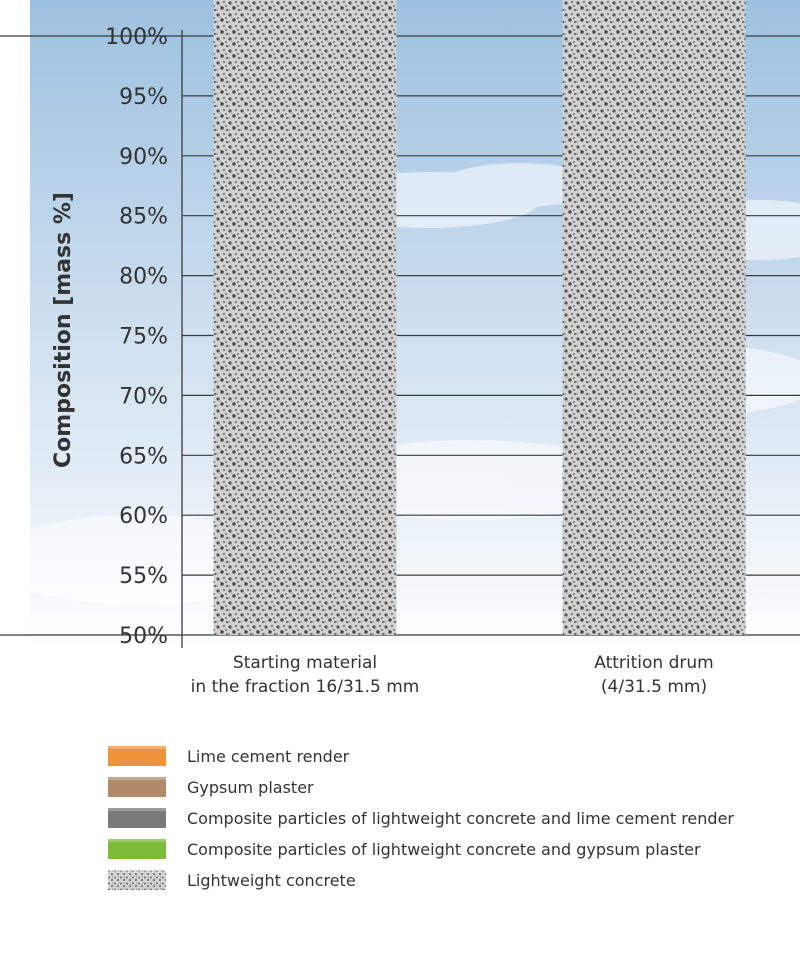 The image size is (800, 960). I want to click on y-tick-label: 75%, so click(143, 337).